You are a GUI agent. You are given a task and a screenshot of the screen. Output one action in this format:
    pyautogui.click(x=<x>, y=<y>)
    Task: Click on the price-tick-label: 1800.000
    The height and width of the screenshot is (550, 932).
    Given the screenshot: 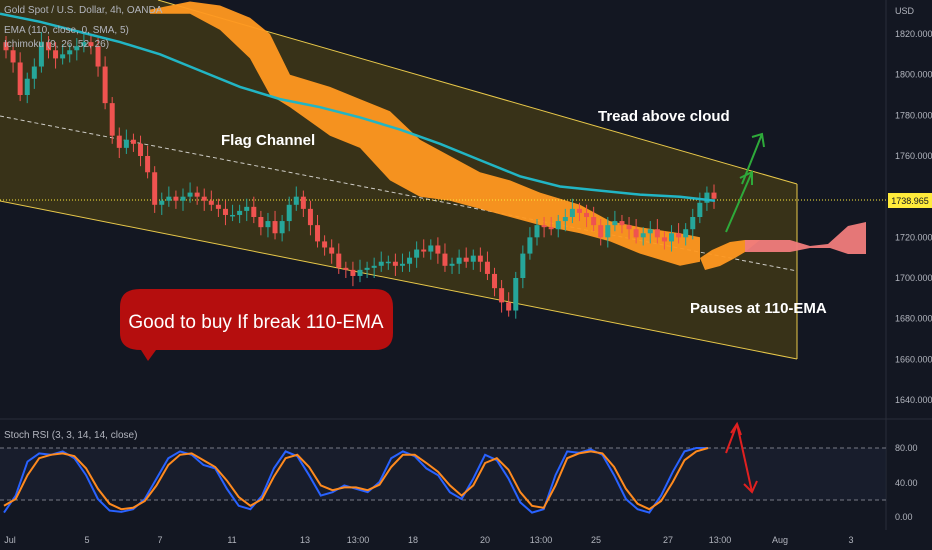 What is the action you would take?
    pyautogui.click(x=913, y=75)
    